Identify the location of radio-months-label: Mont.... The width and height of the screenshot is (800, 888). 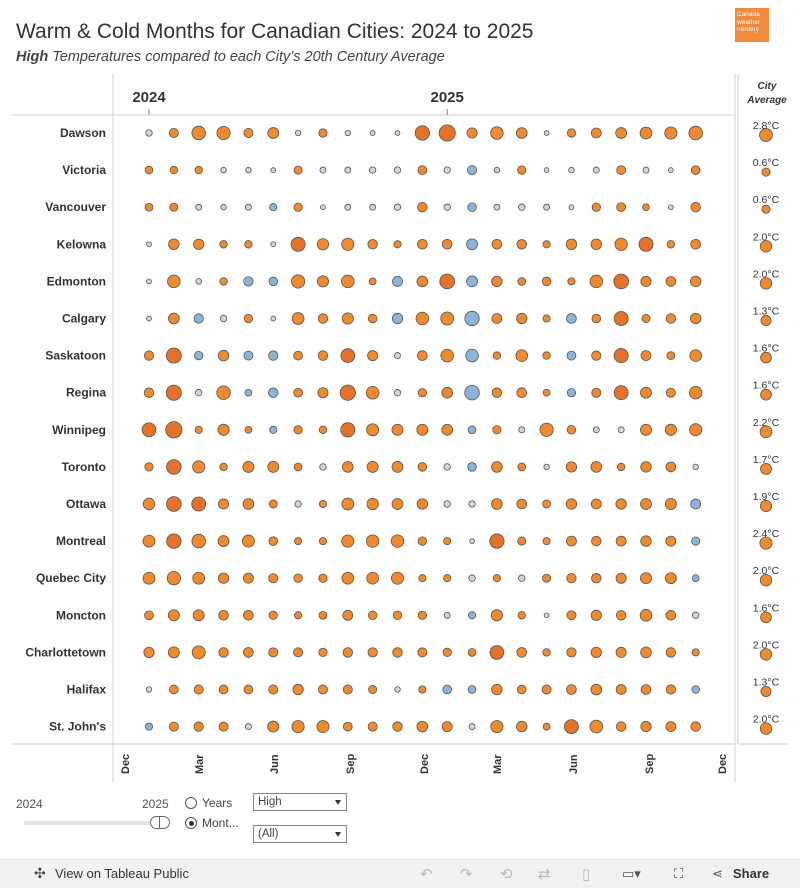
(220, 823).